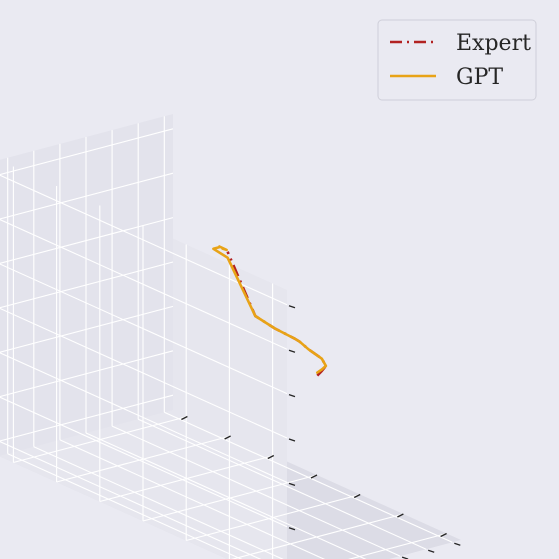 This screenshot has height=559, width=559. I want to click on legend-box, so click(457, 60).